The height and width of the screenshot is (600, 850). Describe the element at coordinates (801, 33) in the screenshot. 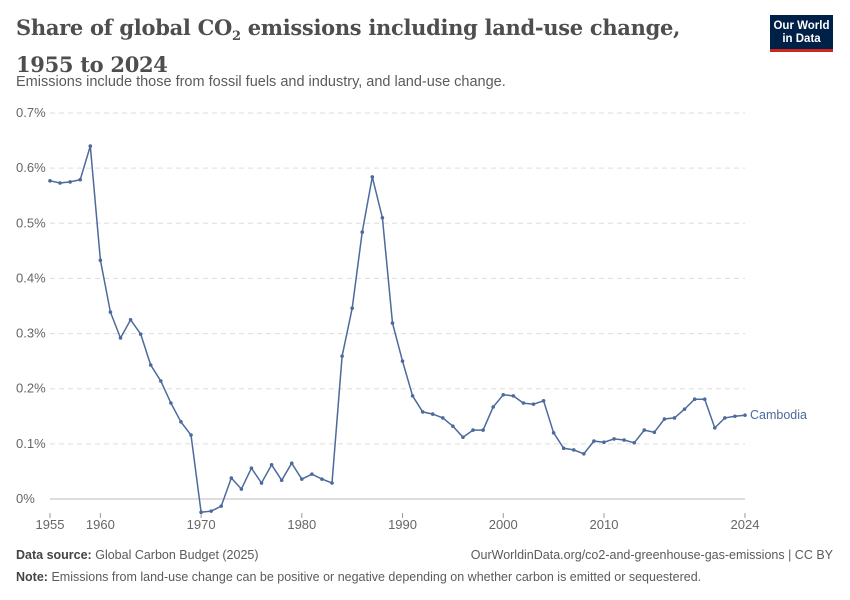

I see `owid-logo: Our World in Data` at that location.